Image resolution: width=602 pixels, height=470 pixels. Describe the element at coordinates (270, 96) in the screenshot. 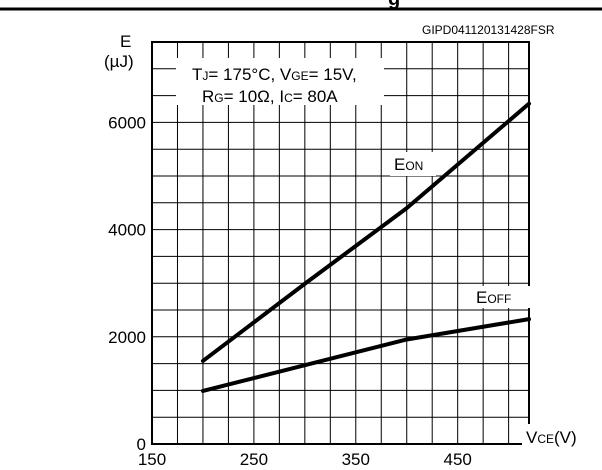

I see `conditions-line-2: RG= 10Ω, IC= 80A` at that location.